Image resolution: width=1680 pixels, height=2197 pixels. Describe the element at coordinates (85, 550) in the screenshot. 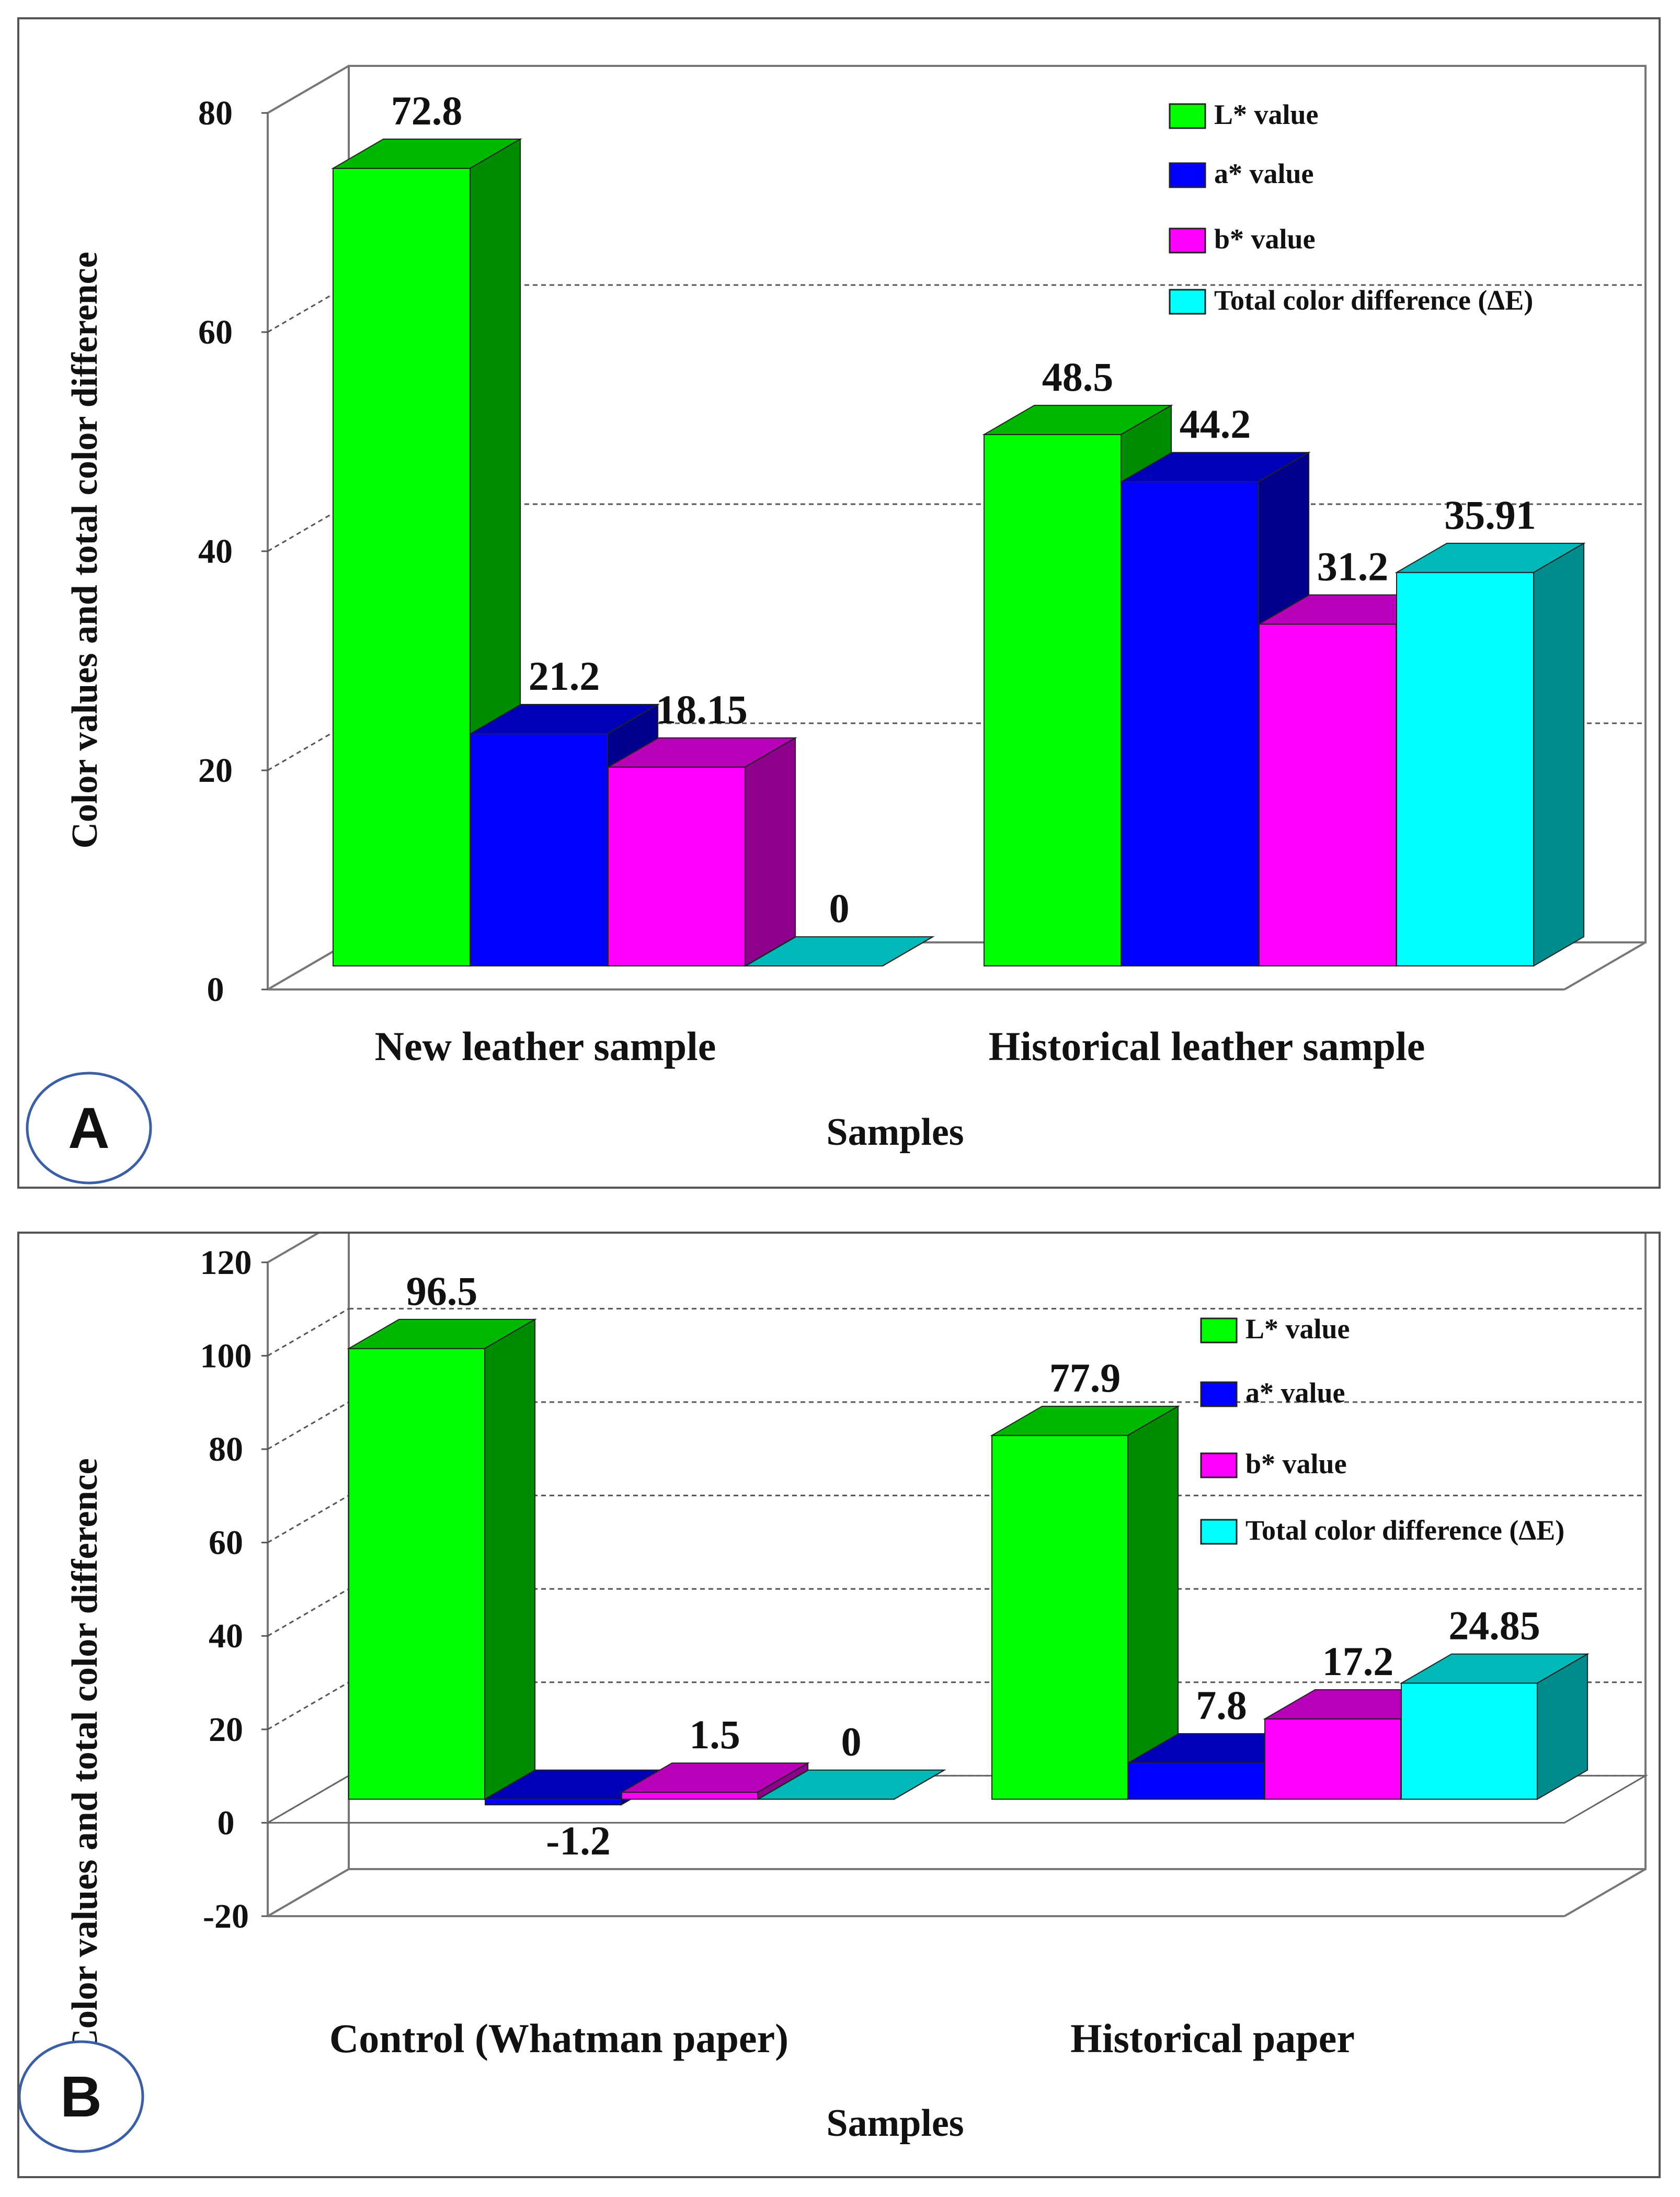

I see `chart-a-y-axis-title: Color values and total color difference` at that location.